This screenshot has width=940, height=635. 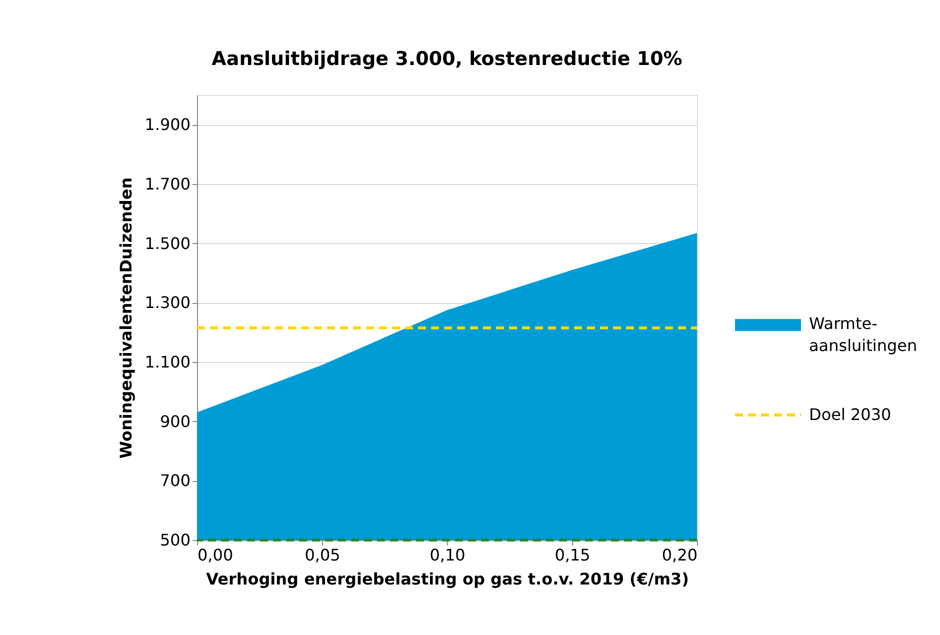 I want to click on y-tick-label: 700, so click(x=175, y=480).